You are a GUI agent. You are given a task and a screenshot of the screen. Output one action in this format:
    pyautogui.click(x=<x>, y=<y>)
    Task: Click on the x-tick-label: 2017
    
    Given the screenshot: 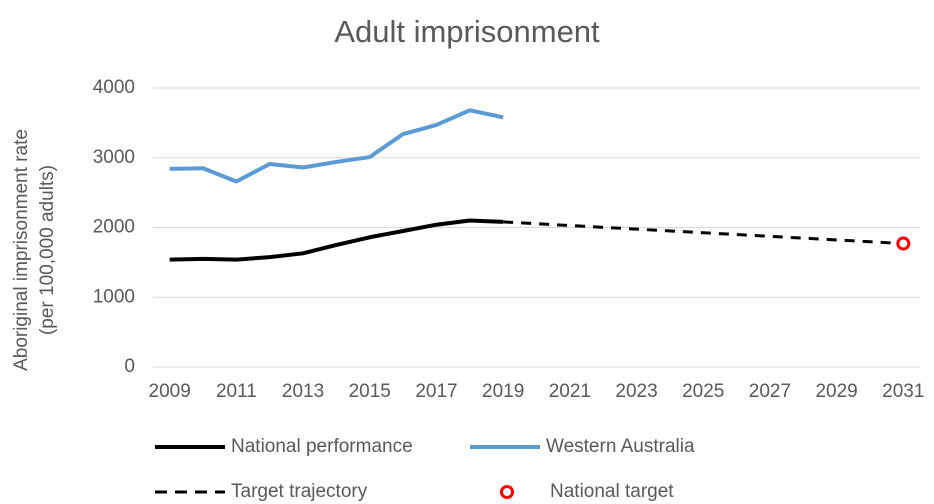 What is the action you would take?
    pyautogui.click(x=436, y=391)
    